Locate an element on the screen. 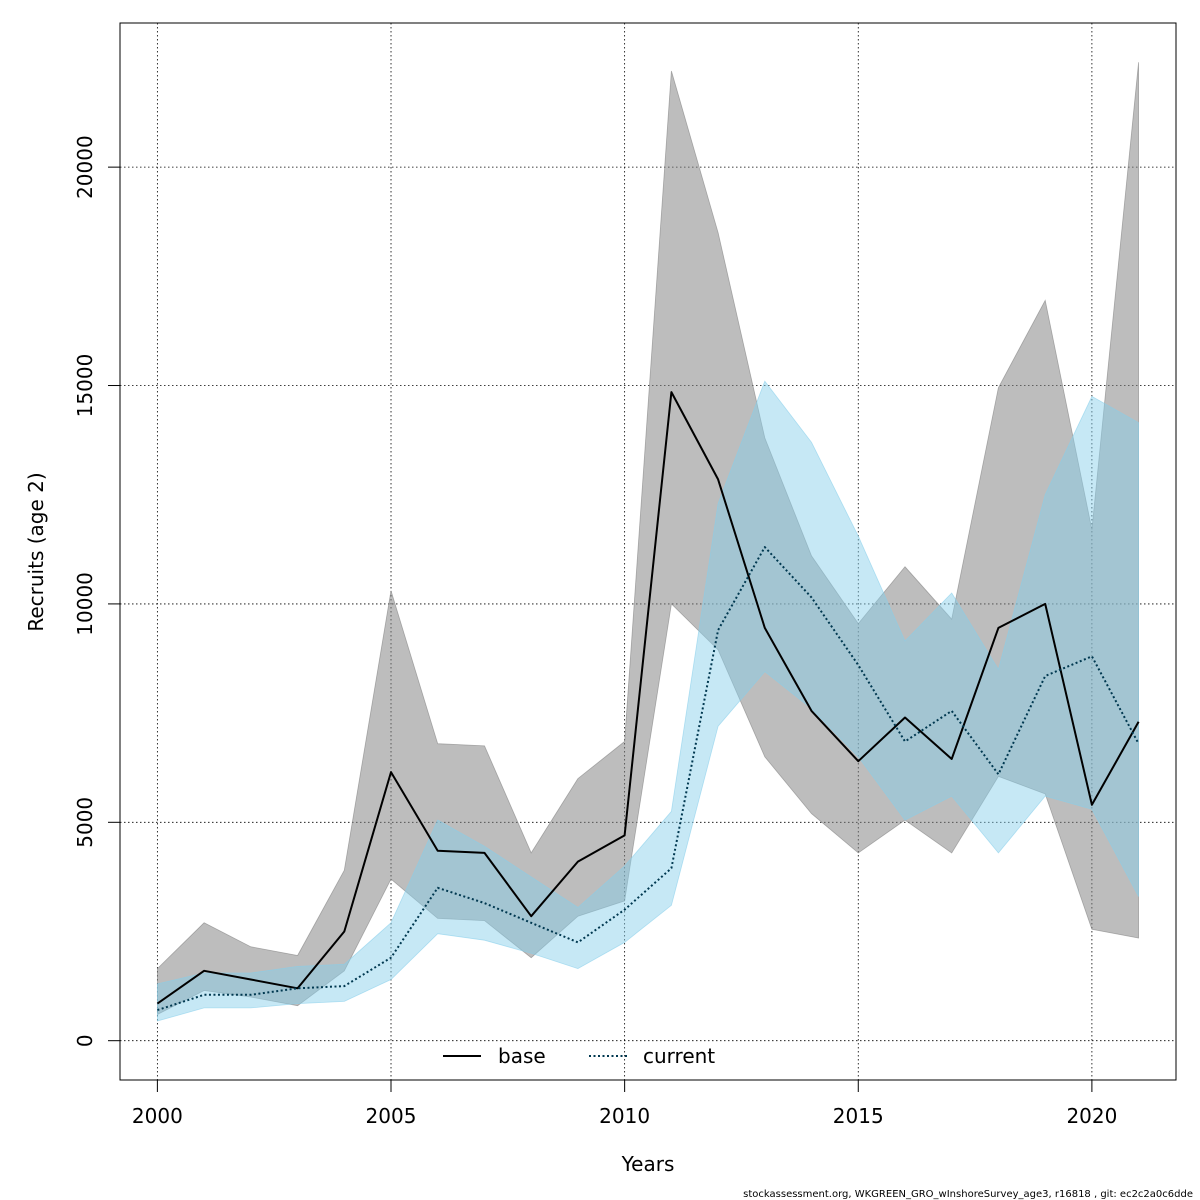  y-tick-label-0: 0 is located at coordinates (85, 1040).